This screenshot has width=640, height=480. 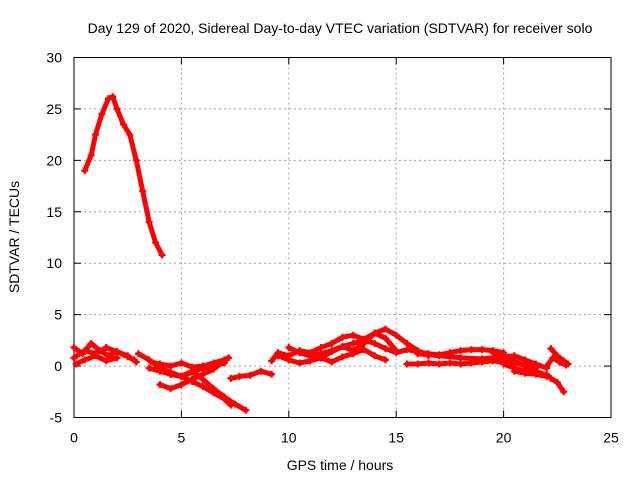 I want to click on y-tick-label: 25, so click(x=54, y=109).